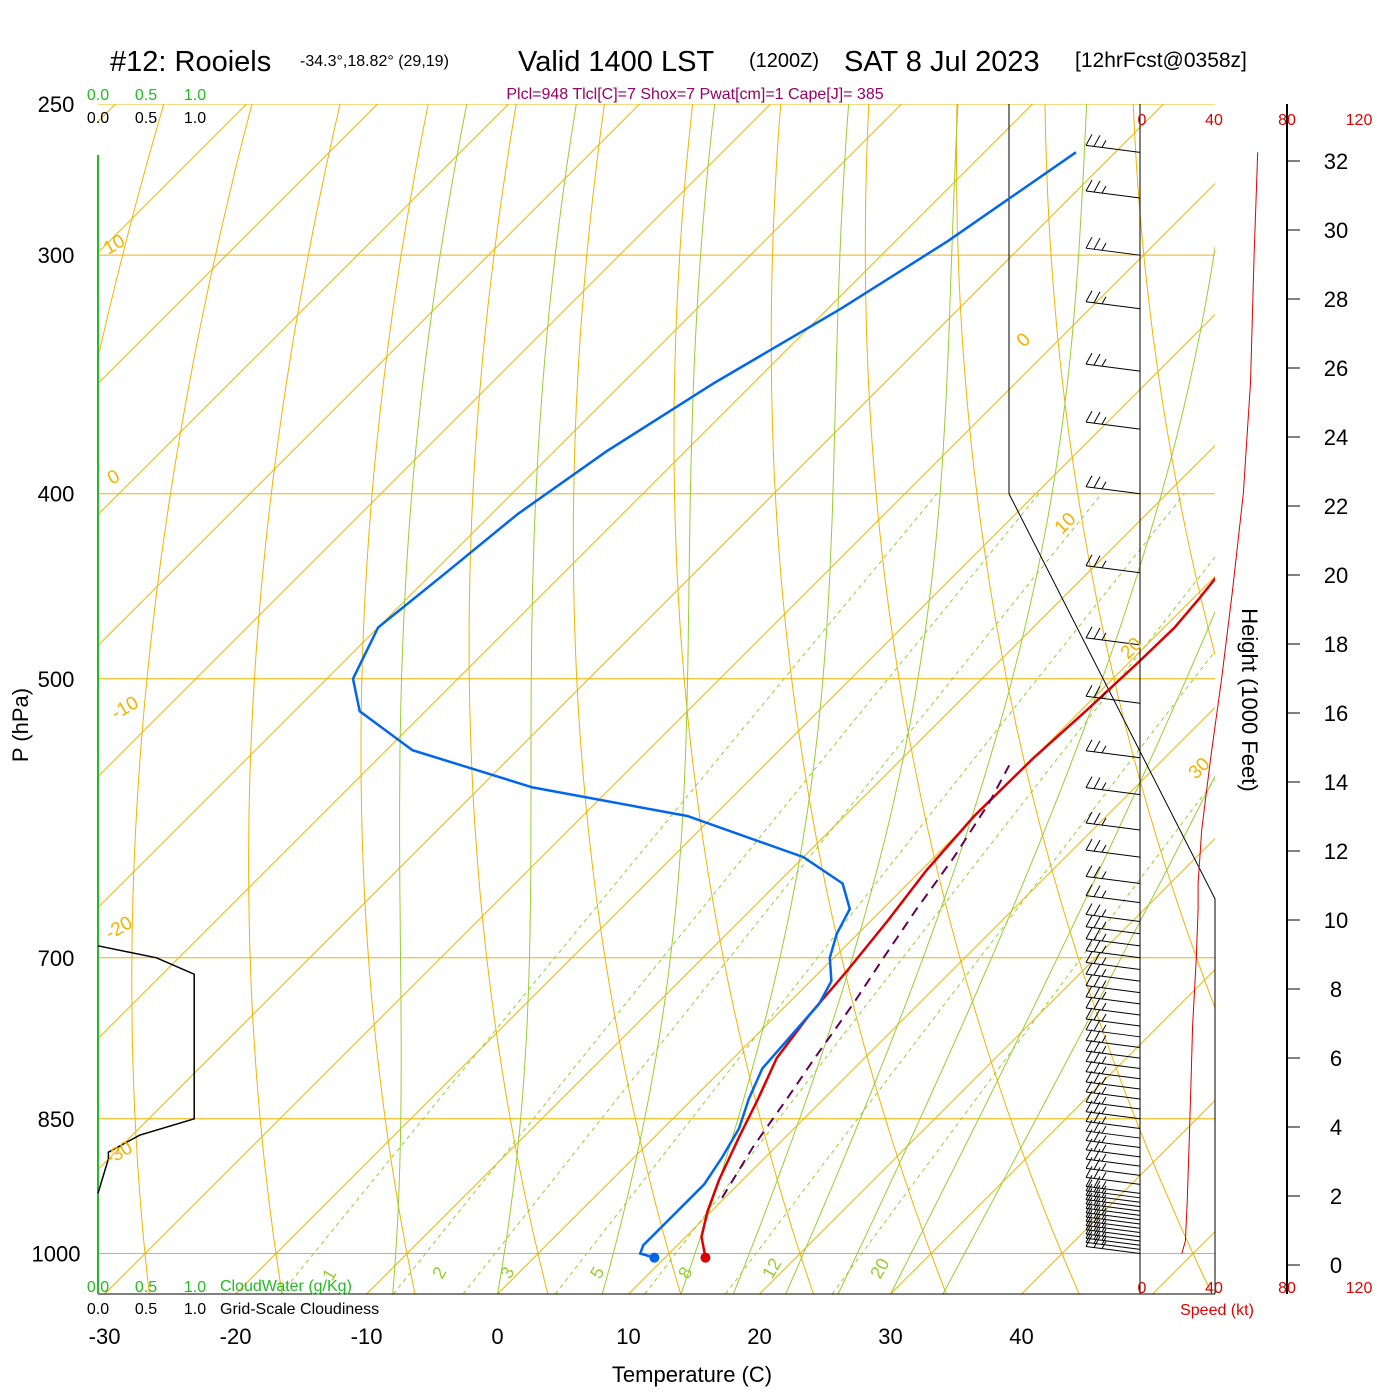  I want to click on pressure-tick-label: 300, so click(56, 255).